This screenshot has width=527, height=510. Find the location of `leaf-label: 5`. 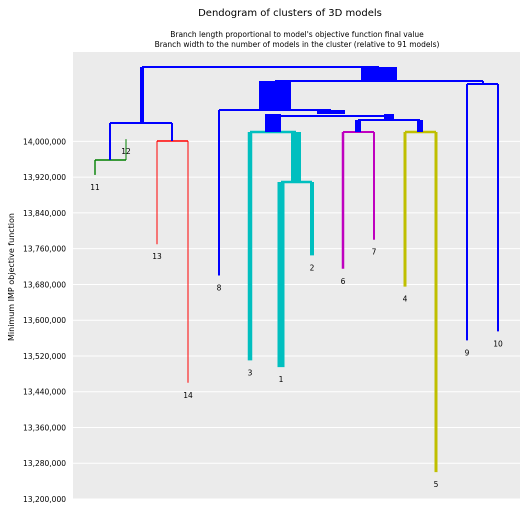

leaf-label: 5 is located at coordinates (436, 484).